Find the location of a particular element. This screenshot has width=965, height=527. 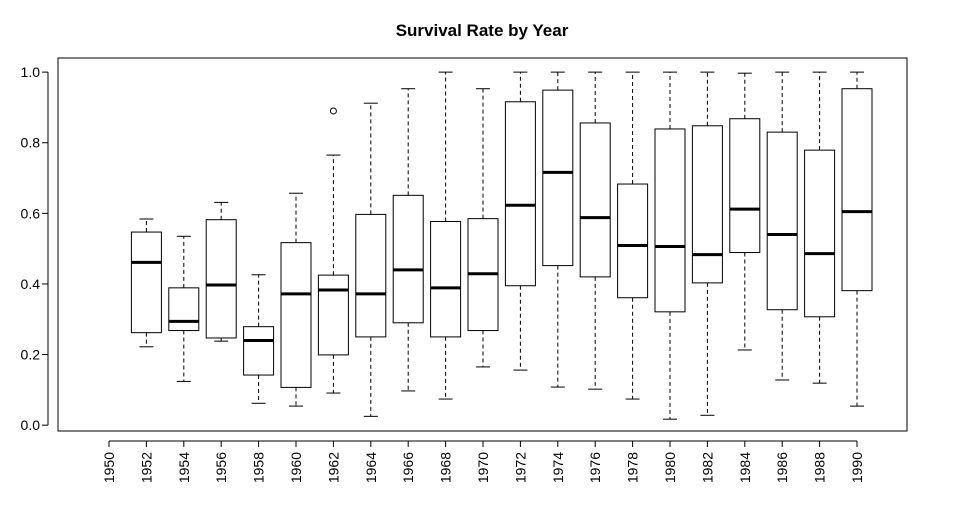

x-tick-label: 1990 is located at coordinates (857, 467).